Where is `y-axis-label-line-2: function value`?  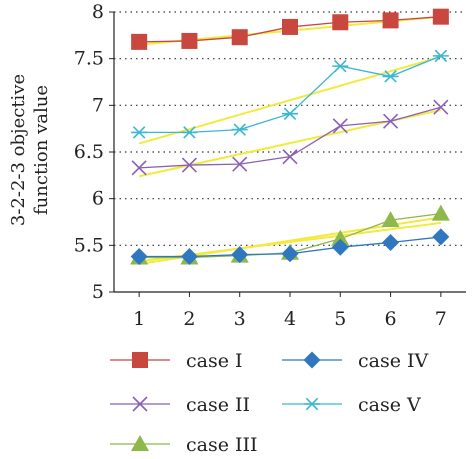 y-axis-label-line-2: function value is located at coordinates (41, 150).